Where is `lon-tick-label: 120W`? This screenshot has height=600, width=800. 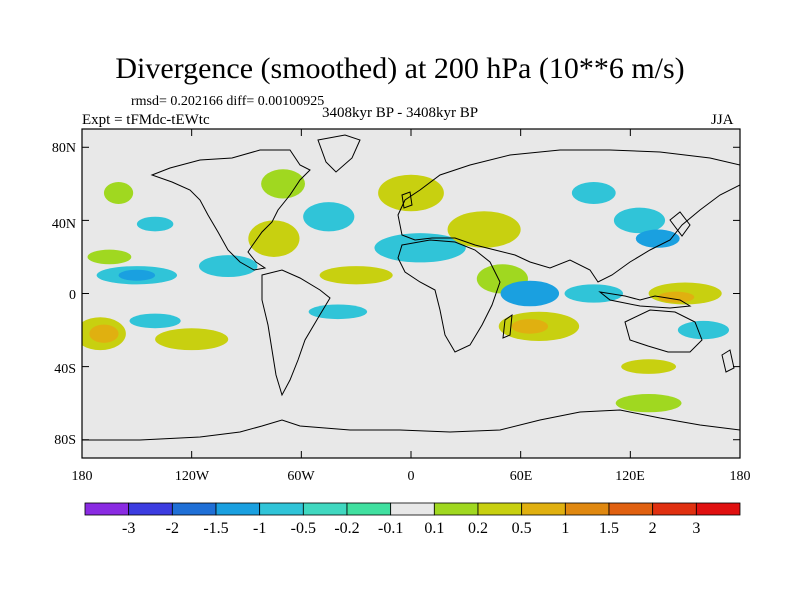 lon-tick-label: 120W is located at coordinates (192, 476).